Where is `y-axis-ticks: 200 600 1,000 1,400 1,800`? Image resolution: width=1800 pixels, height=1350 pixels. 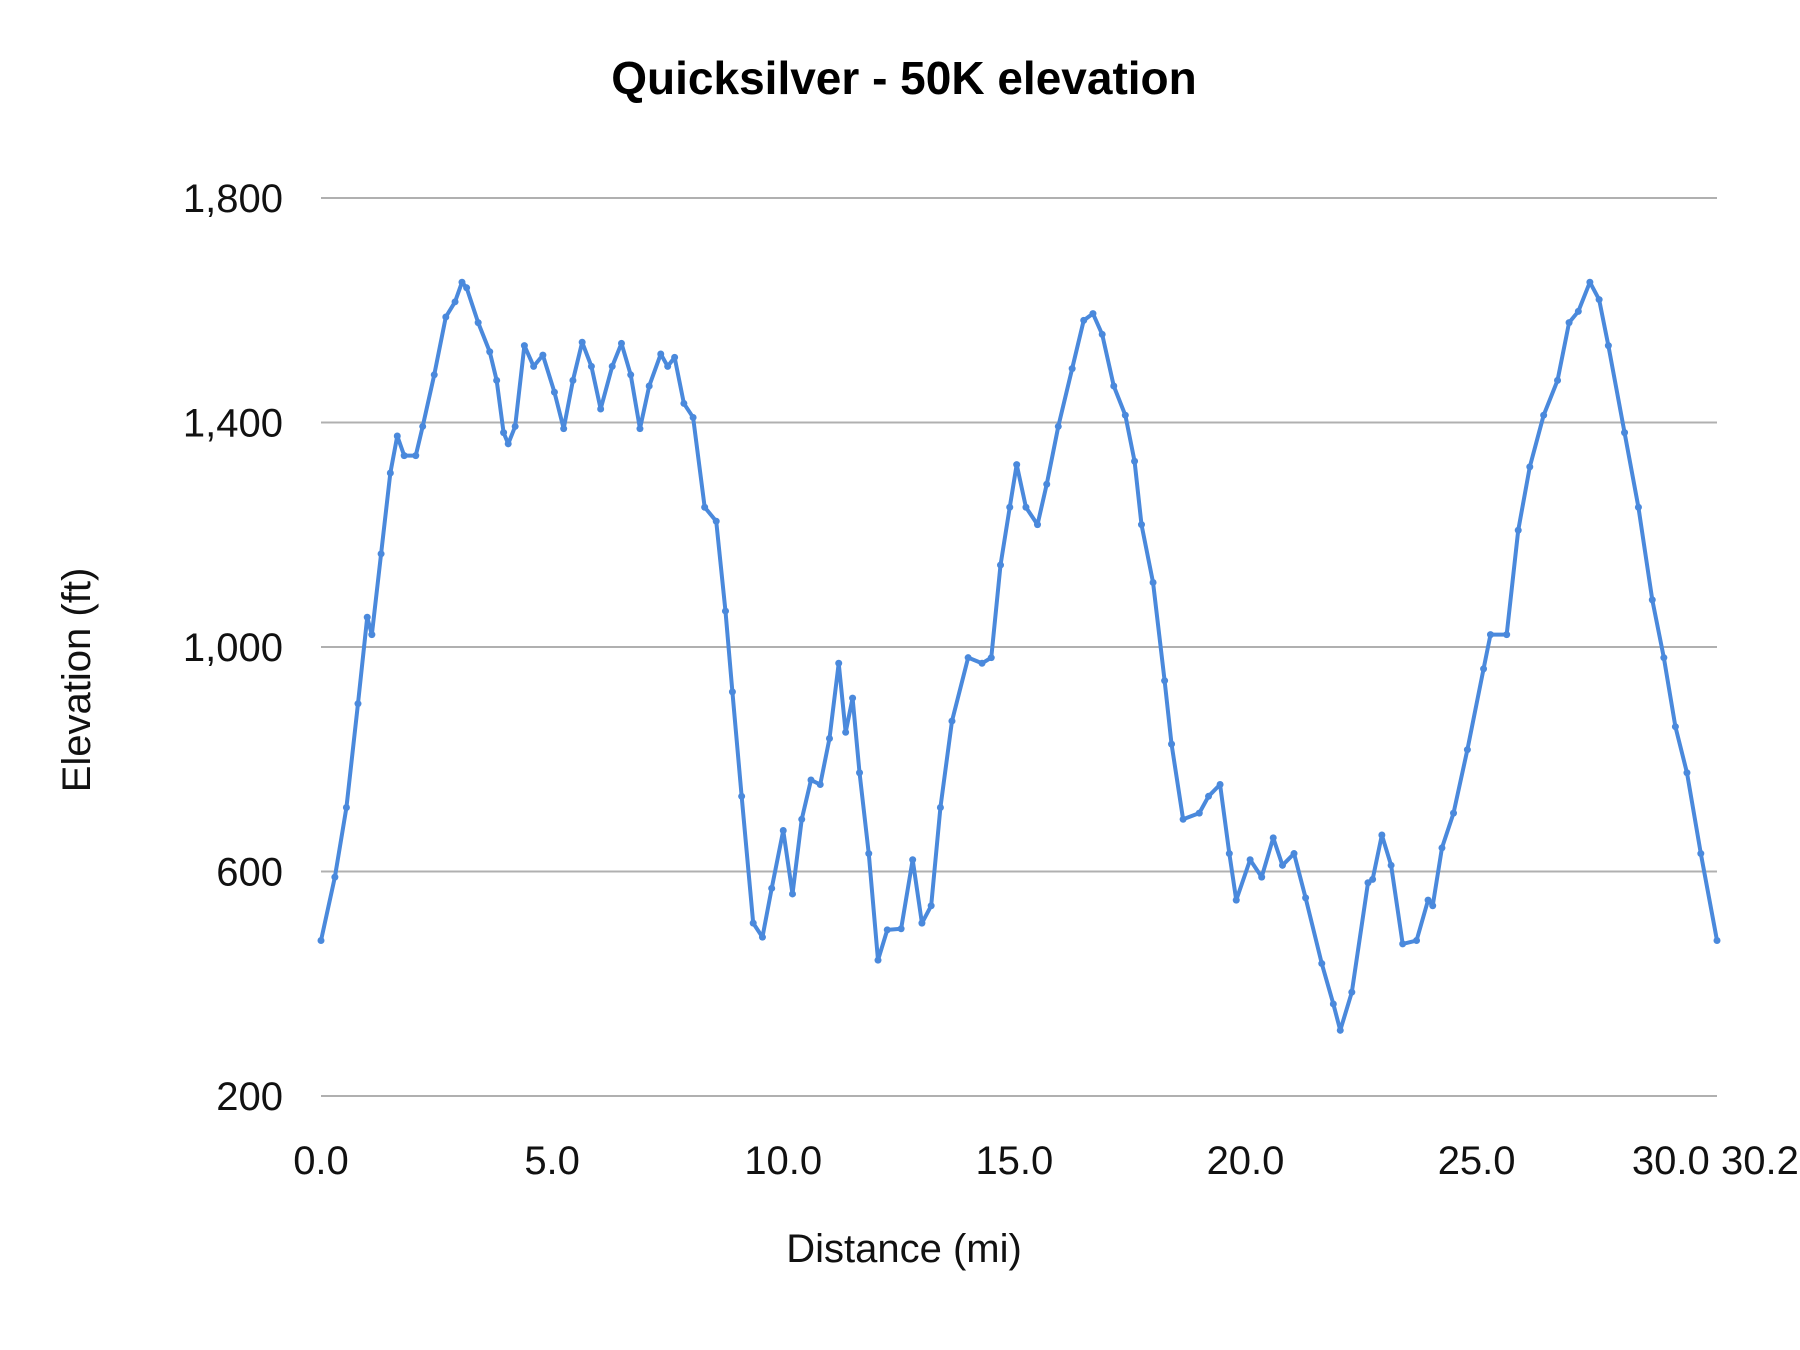 y-axis-ticks: 200 600 1,000 1,400 1,800 is located at coordinates (233, 648).